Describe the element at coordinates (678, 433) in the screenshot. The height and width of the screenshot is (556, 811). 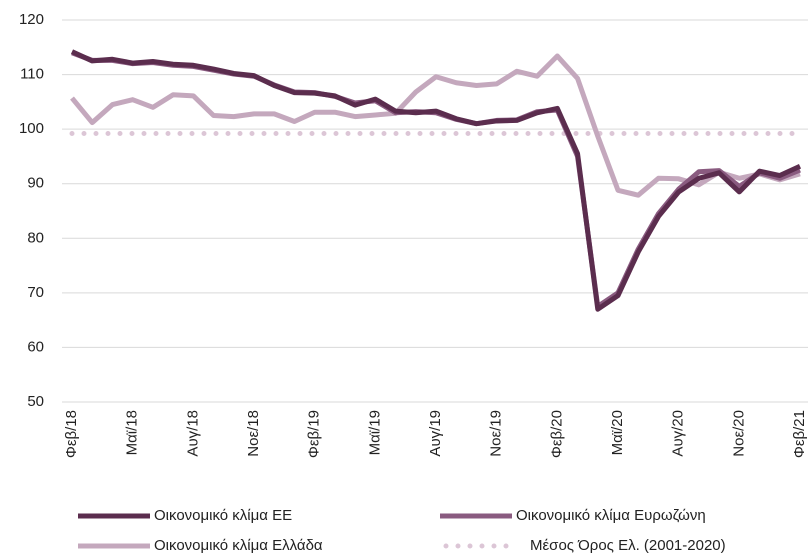
I see `x-tick-label: Αυγ/20` at that location.